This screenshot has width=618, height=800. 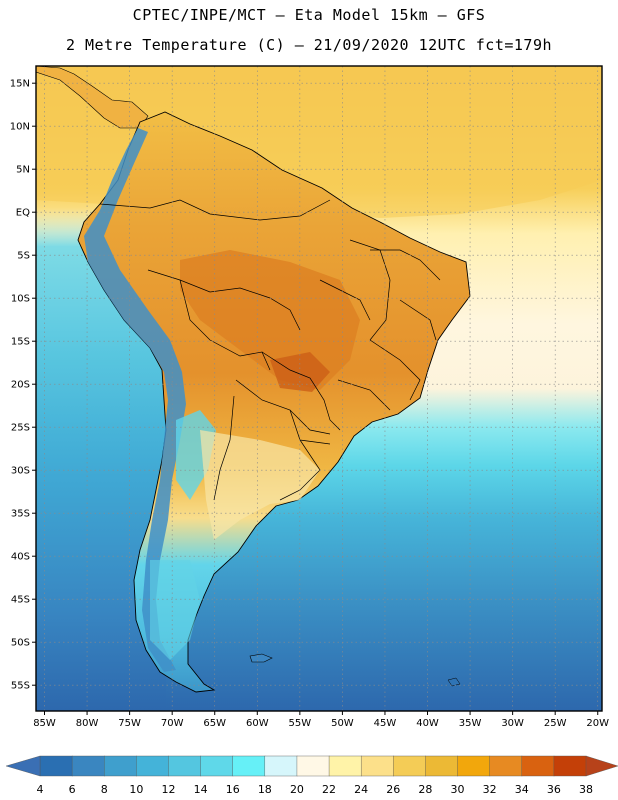 I want to click on colorbar-label: 14, so click(x=201, y=789).